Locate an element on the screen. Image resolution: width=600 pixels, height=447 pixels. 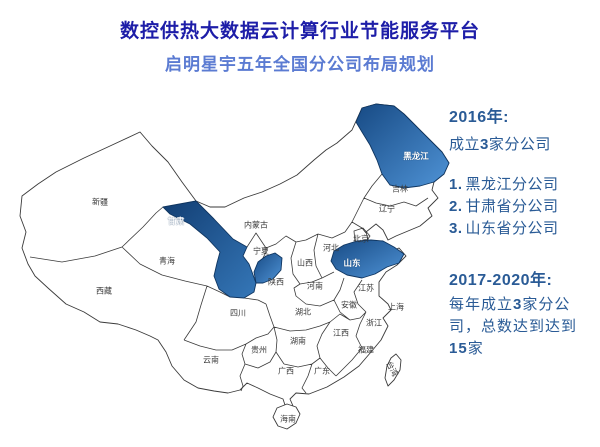
province-label-jiangxi: 江西 is located at coordinates (341, 333).